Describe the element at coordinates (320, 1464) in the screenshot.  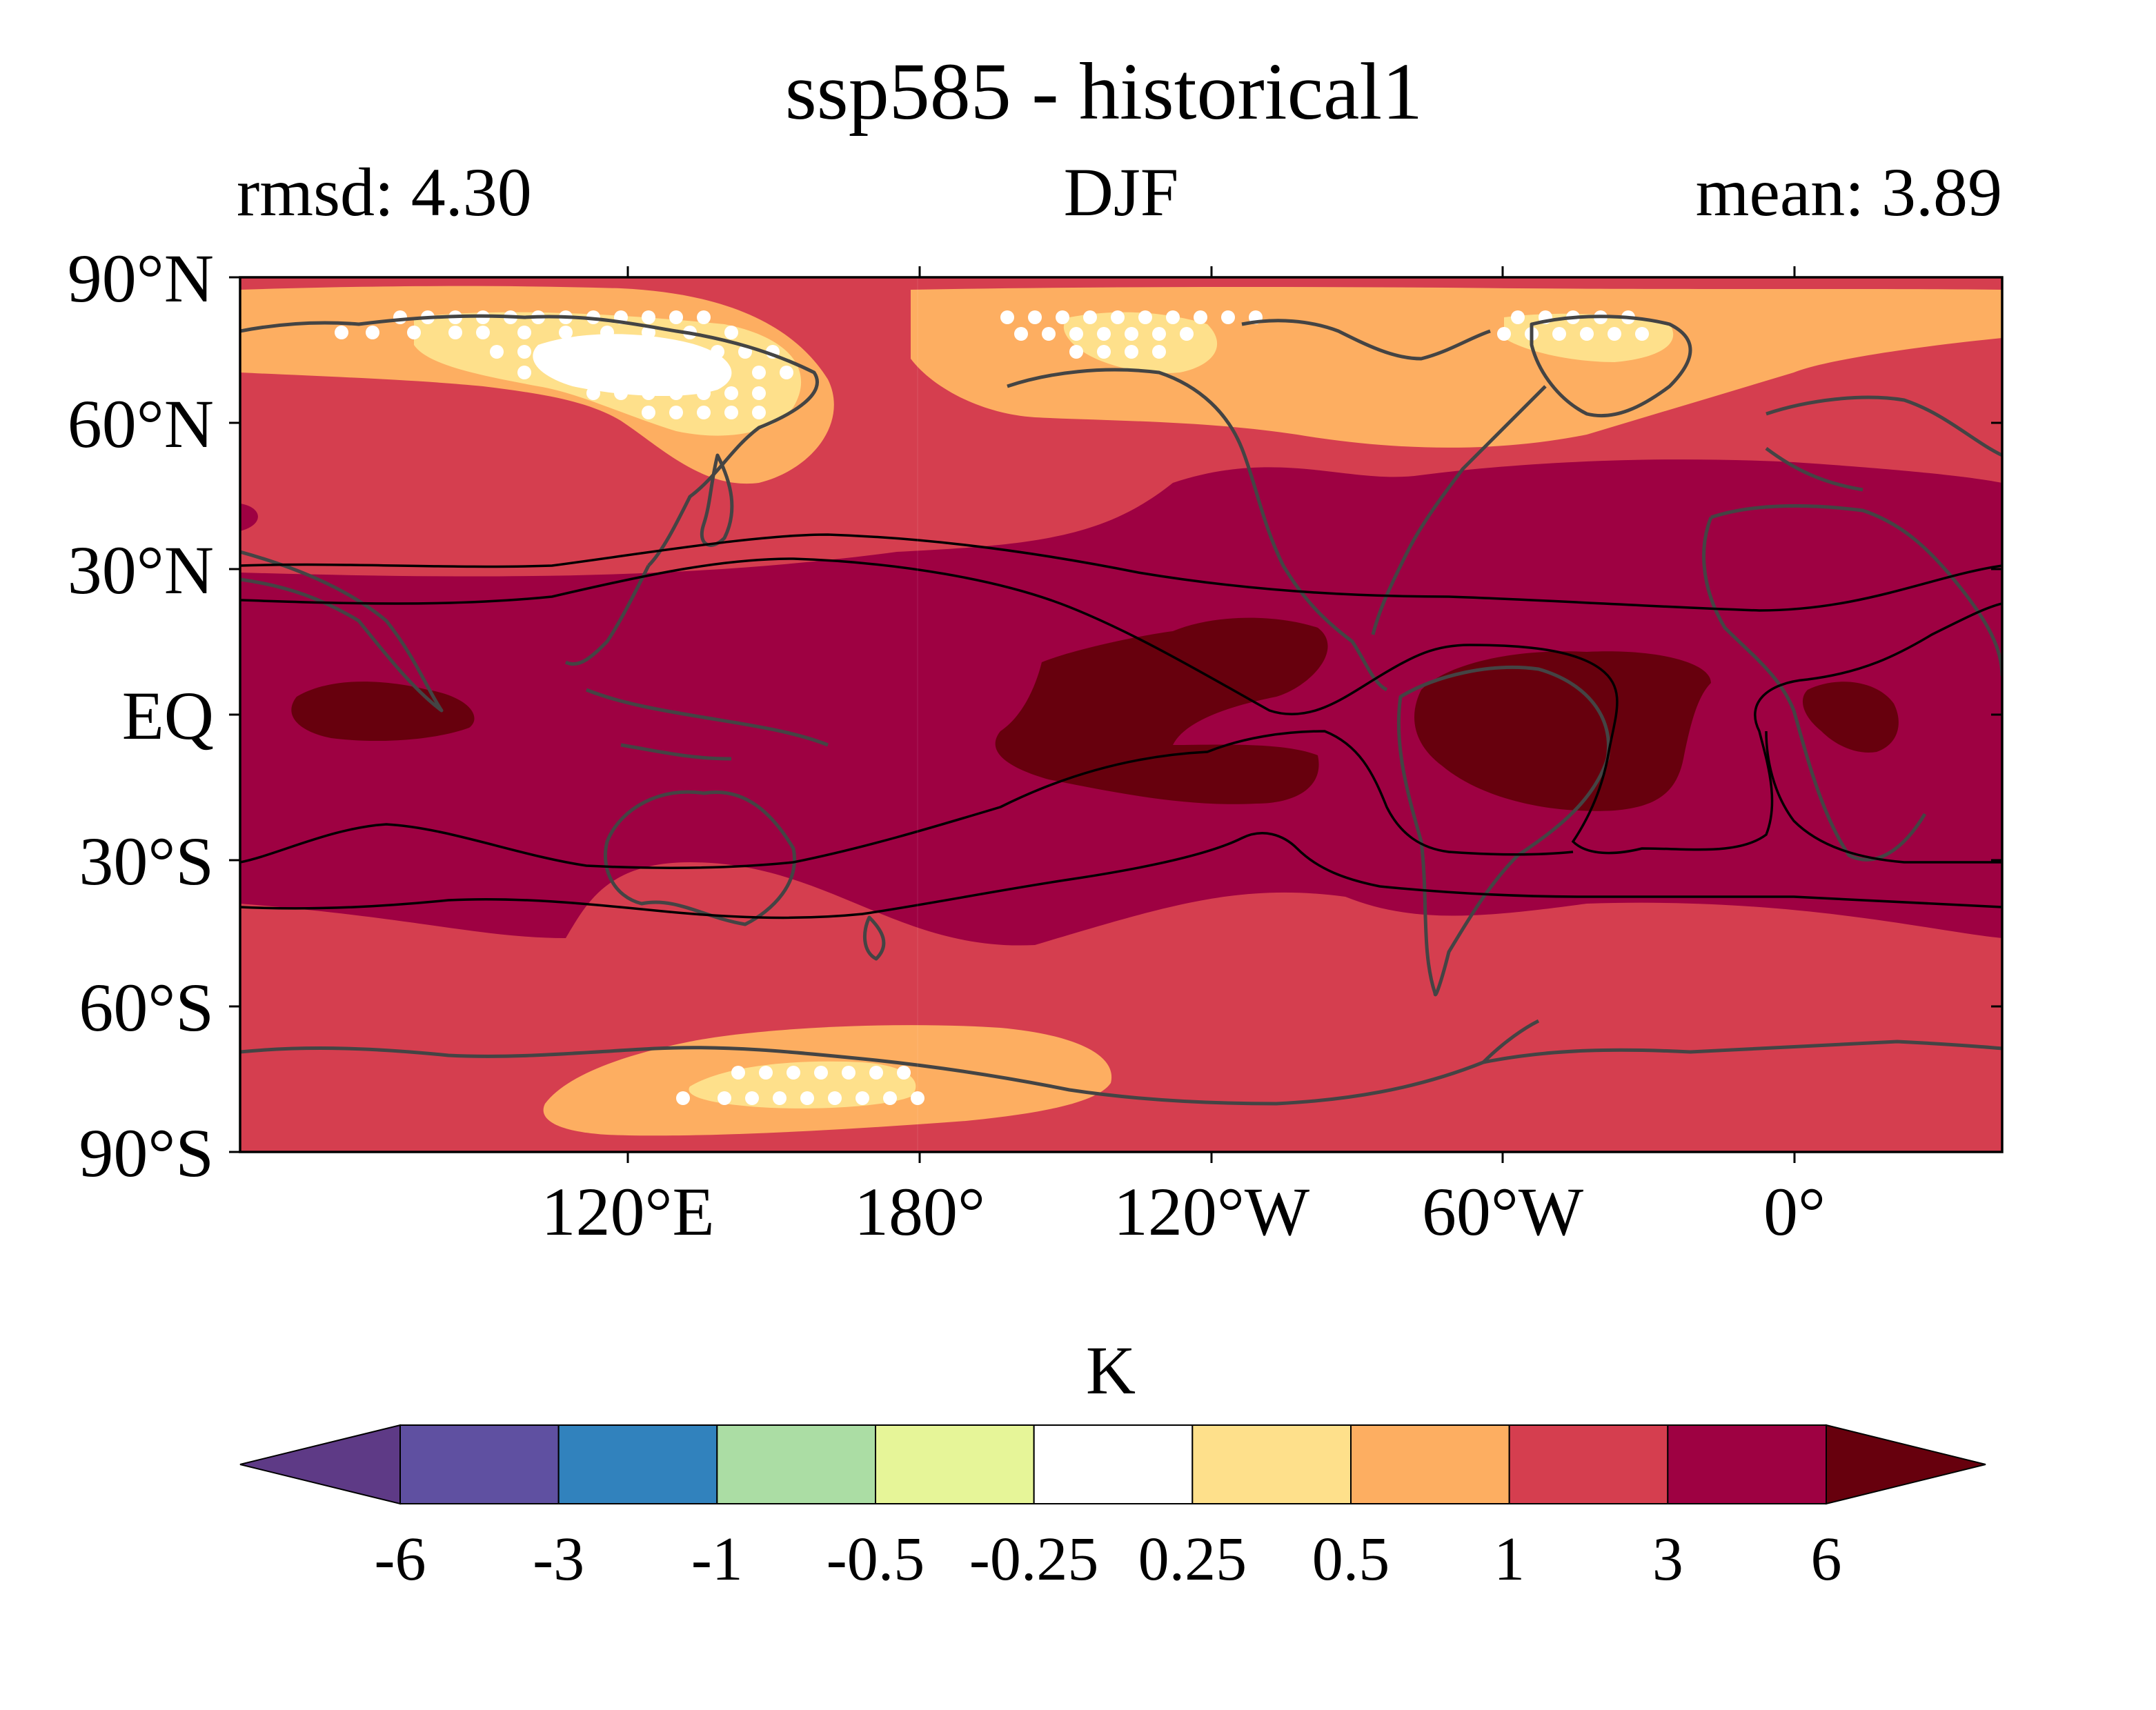
I see `colorbar-extend-low` at that location.